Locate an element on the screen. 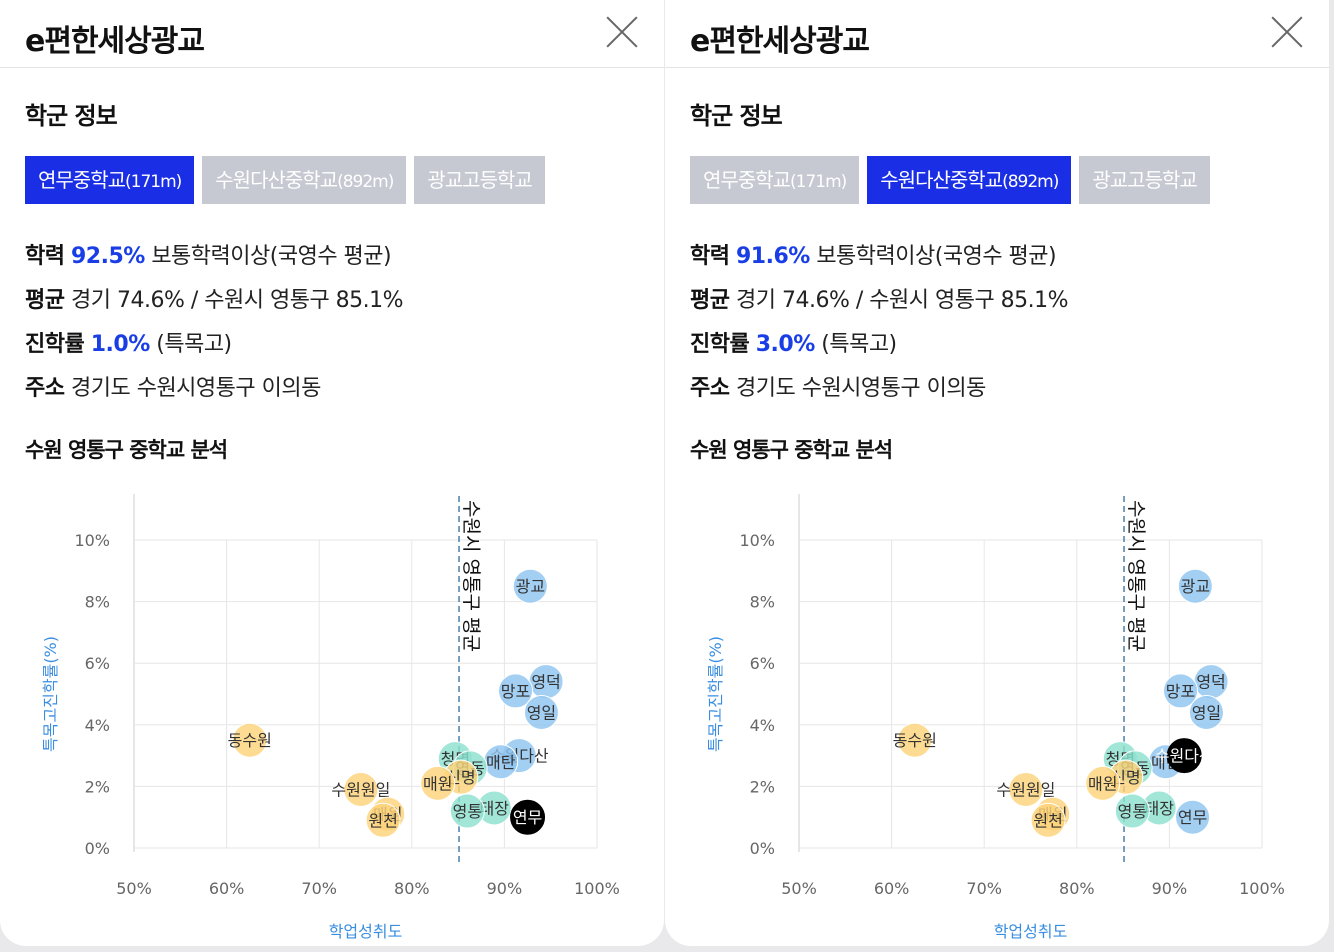 The height and width of the screenshot is (952, 1334). tab-label: 연무중학교 is located at coordinates (82, 180).